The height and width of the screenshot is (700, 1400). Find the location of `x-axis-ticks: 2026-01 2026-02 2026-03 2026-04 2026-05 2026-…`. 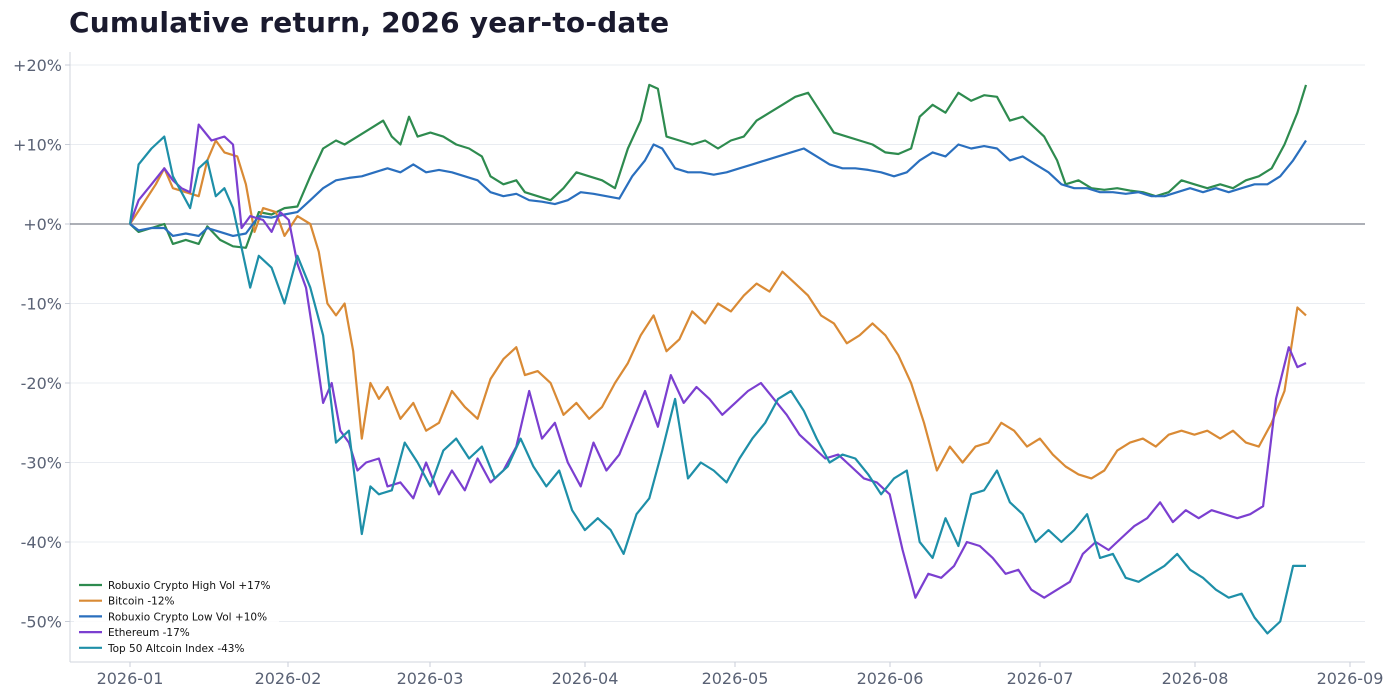

x-axis-ticks: 2026-01 2026-02 2026-03 2026-04 2026-05 2026-… is located at coordinates (740, 675).